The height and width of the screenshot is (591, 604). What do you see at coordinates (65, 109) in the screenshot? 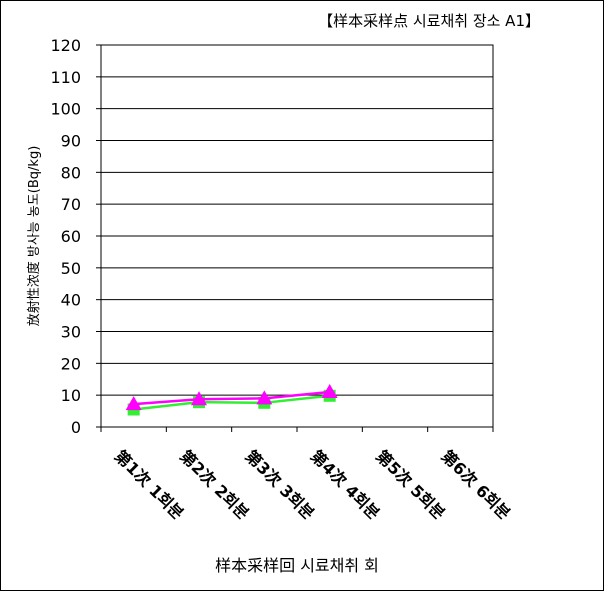
I see `y-tick-label: 100` at bounding box center [65, 109].